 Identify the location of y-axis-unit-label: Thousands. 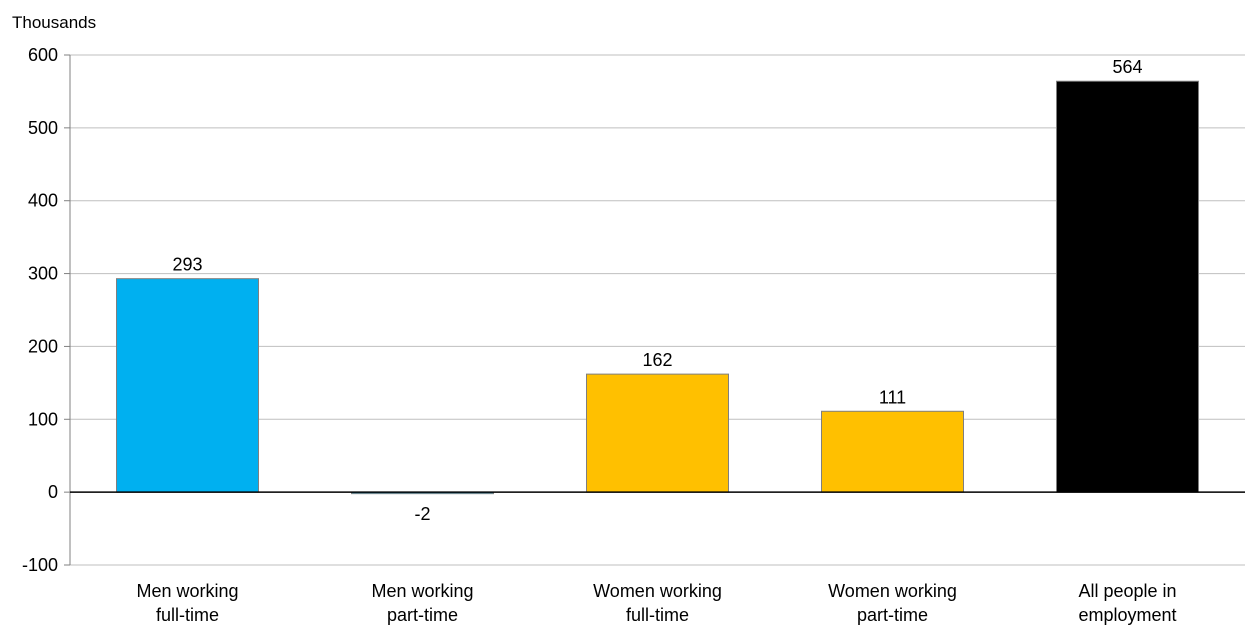
(54, 22).